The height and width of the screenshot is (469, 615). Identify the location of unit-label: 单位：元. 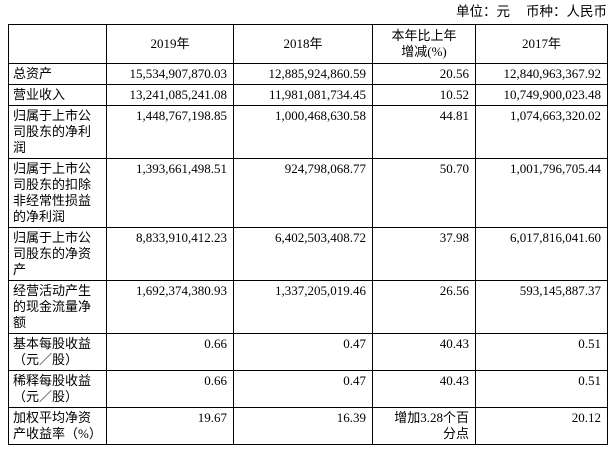
(483, 11).